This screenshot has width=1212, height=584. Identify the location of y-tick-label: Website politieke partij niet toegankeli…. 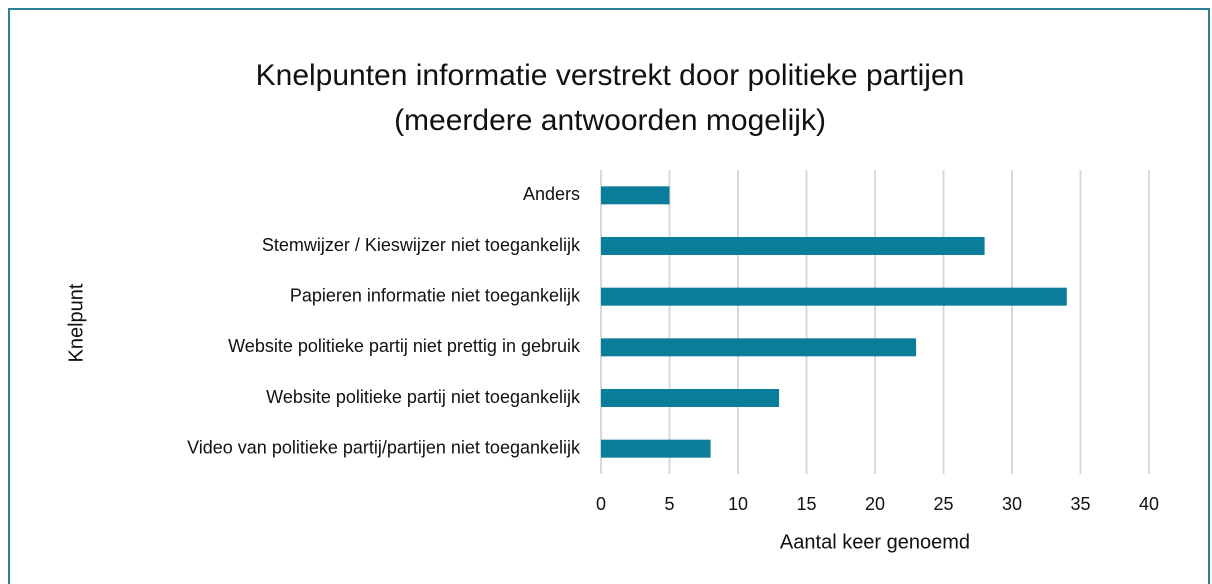
(423, 397).